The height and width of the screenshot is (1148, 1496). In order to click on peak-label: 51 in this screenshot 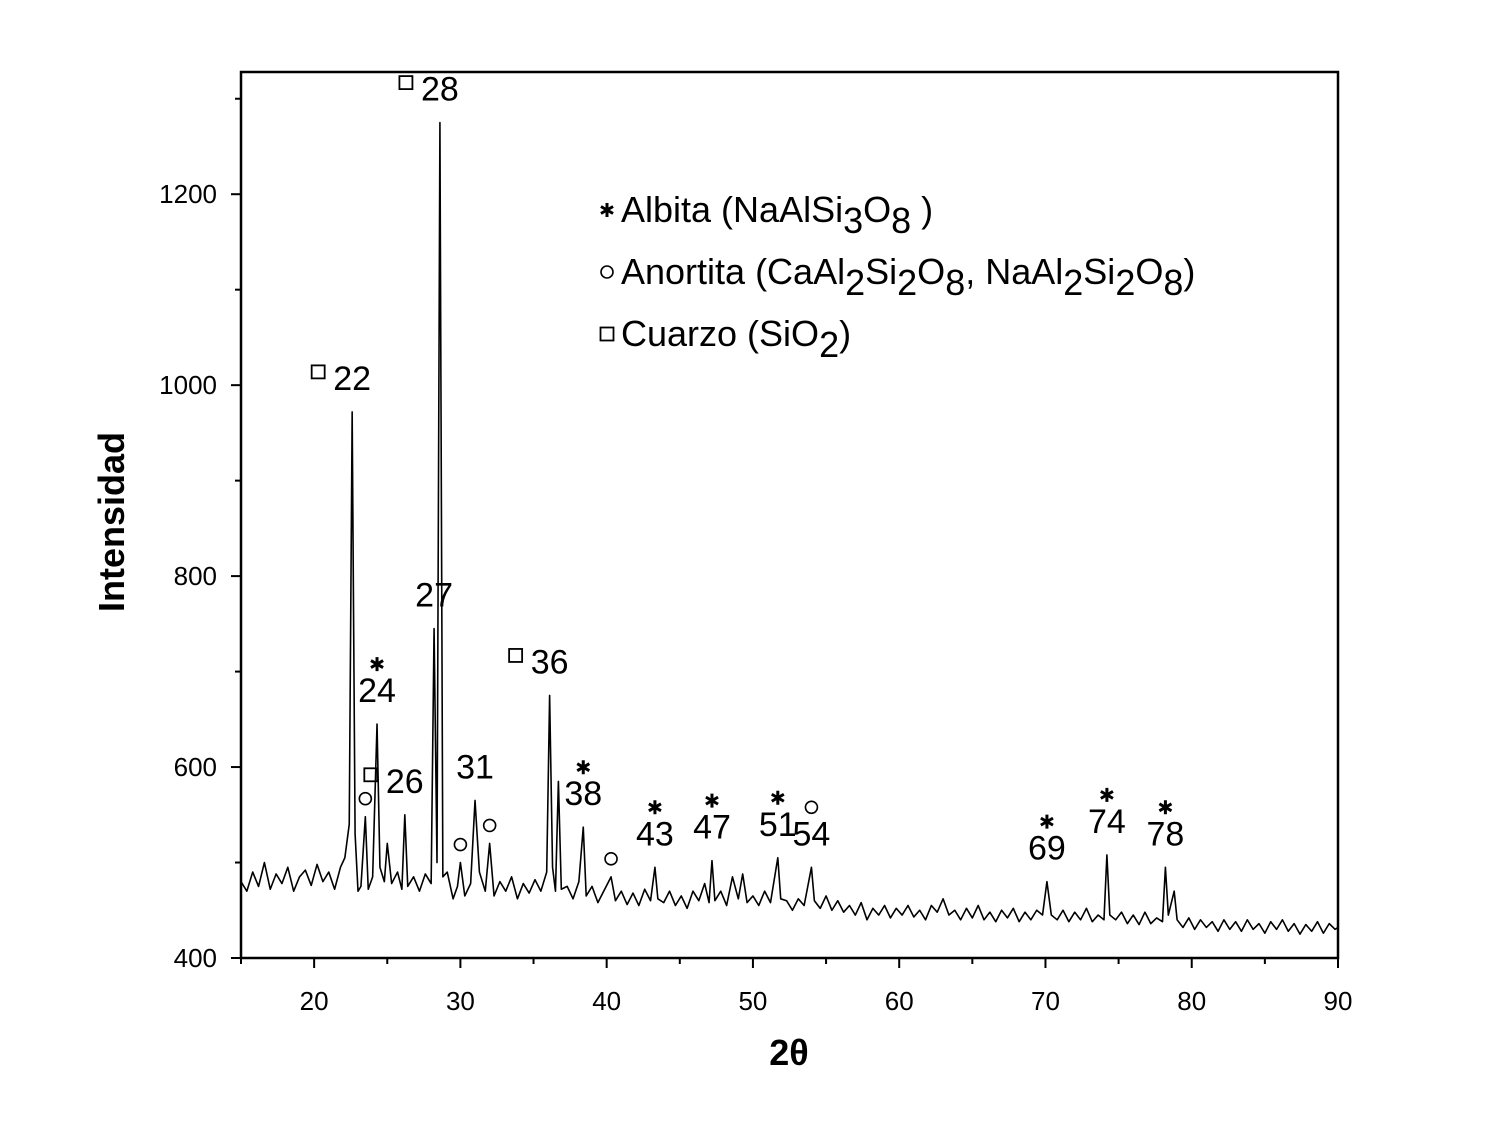, I will do `click(778, 825)`.